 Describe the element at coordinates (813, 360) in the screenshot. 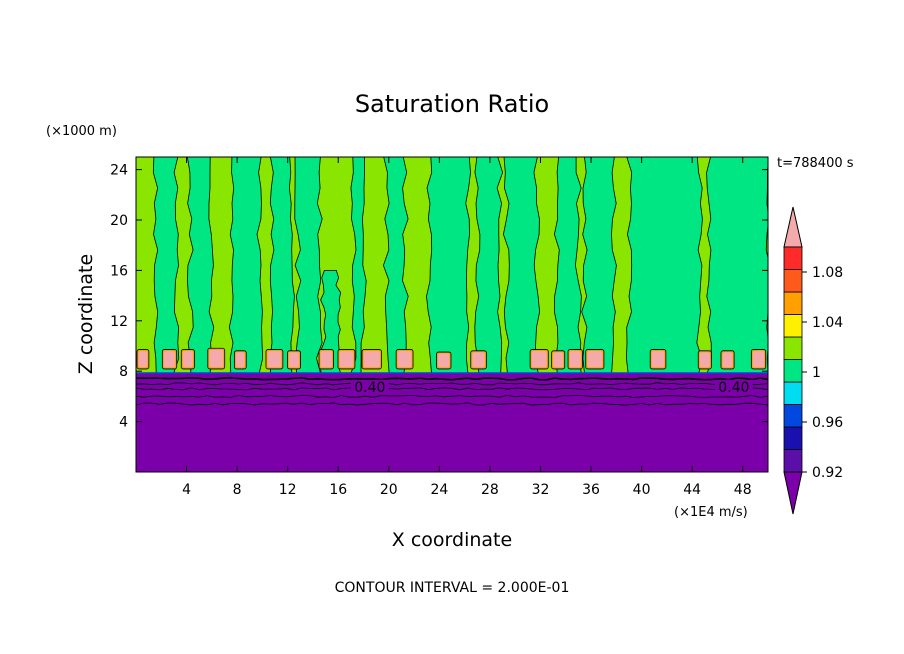

I see `colorbar: 0.92 0.96 1 1.04 1.08` at that location.